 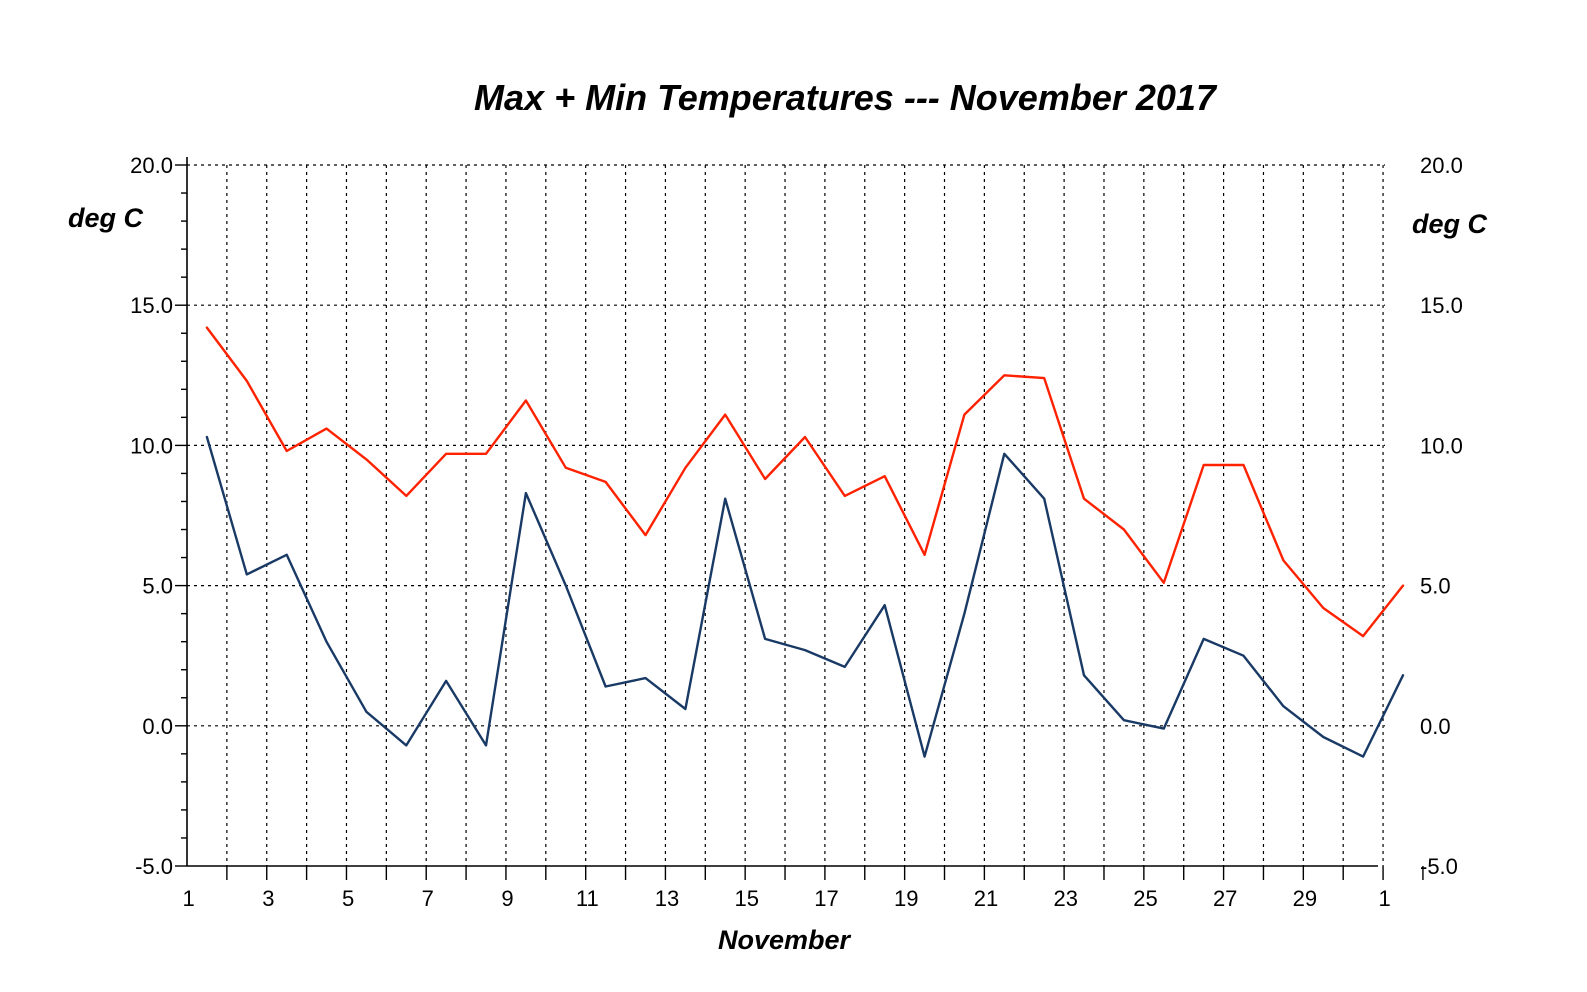 What do you see at coordinates (906, 898) in the screenshot?
I see `x-tick-label: 19` at bounding box center [906, 898].